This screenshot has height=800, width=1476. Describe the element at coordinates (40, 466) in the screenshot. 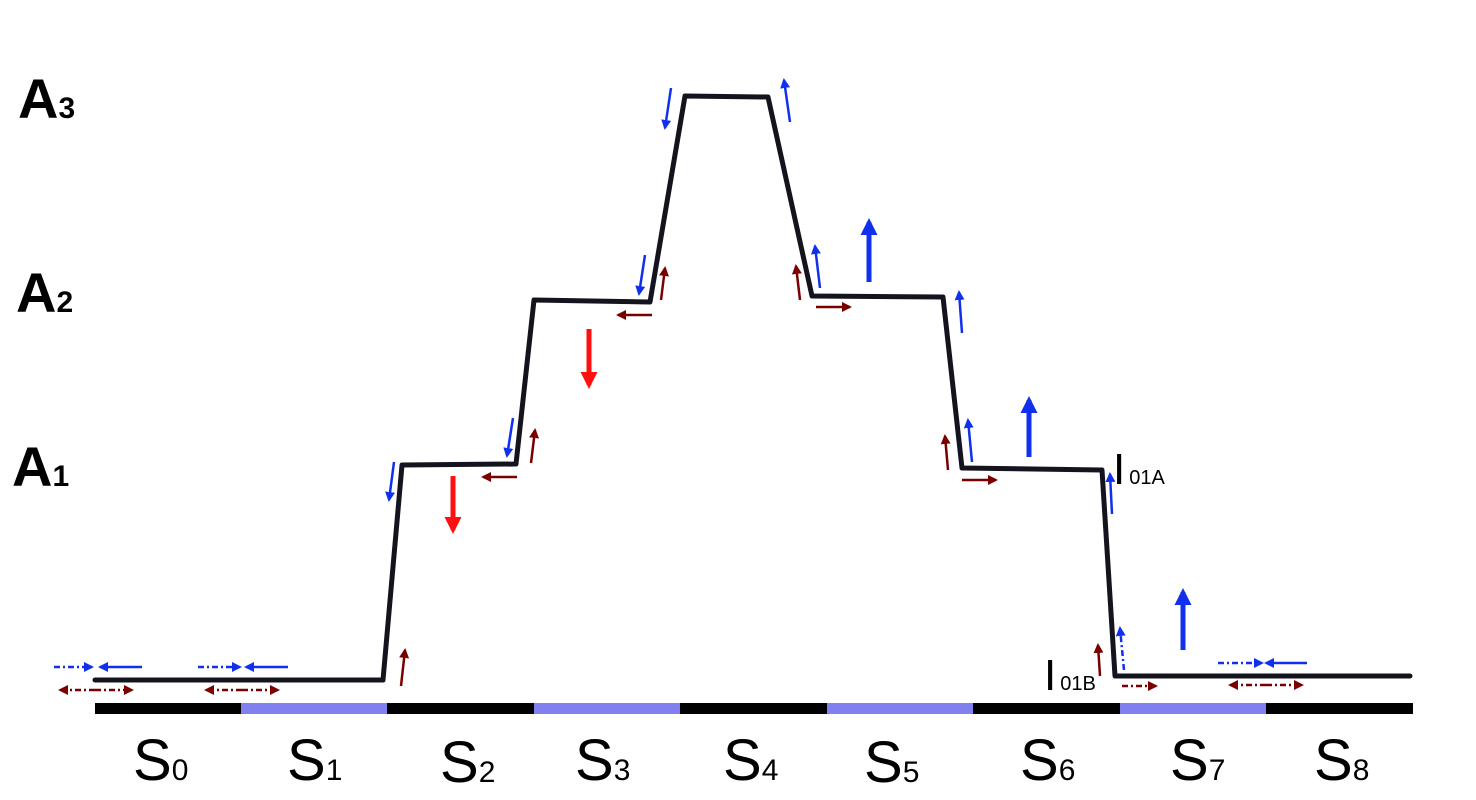

I see `level-label-a1: A1` at that location.